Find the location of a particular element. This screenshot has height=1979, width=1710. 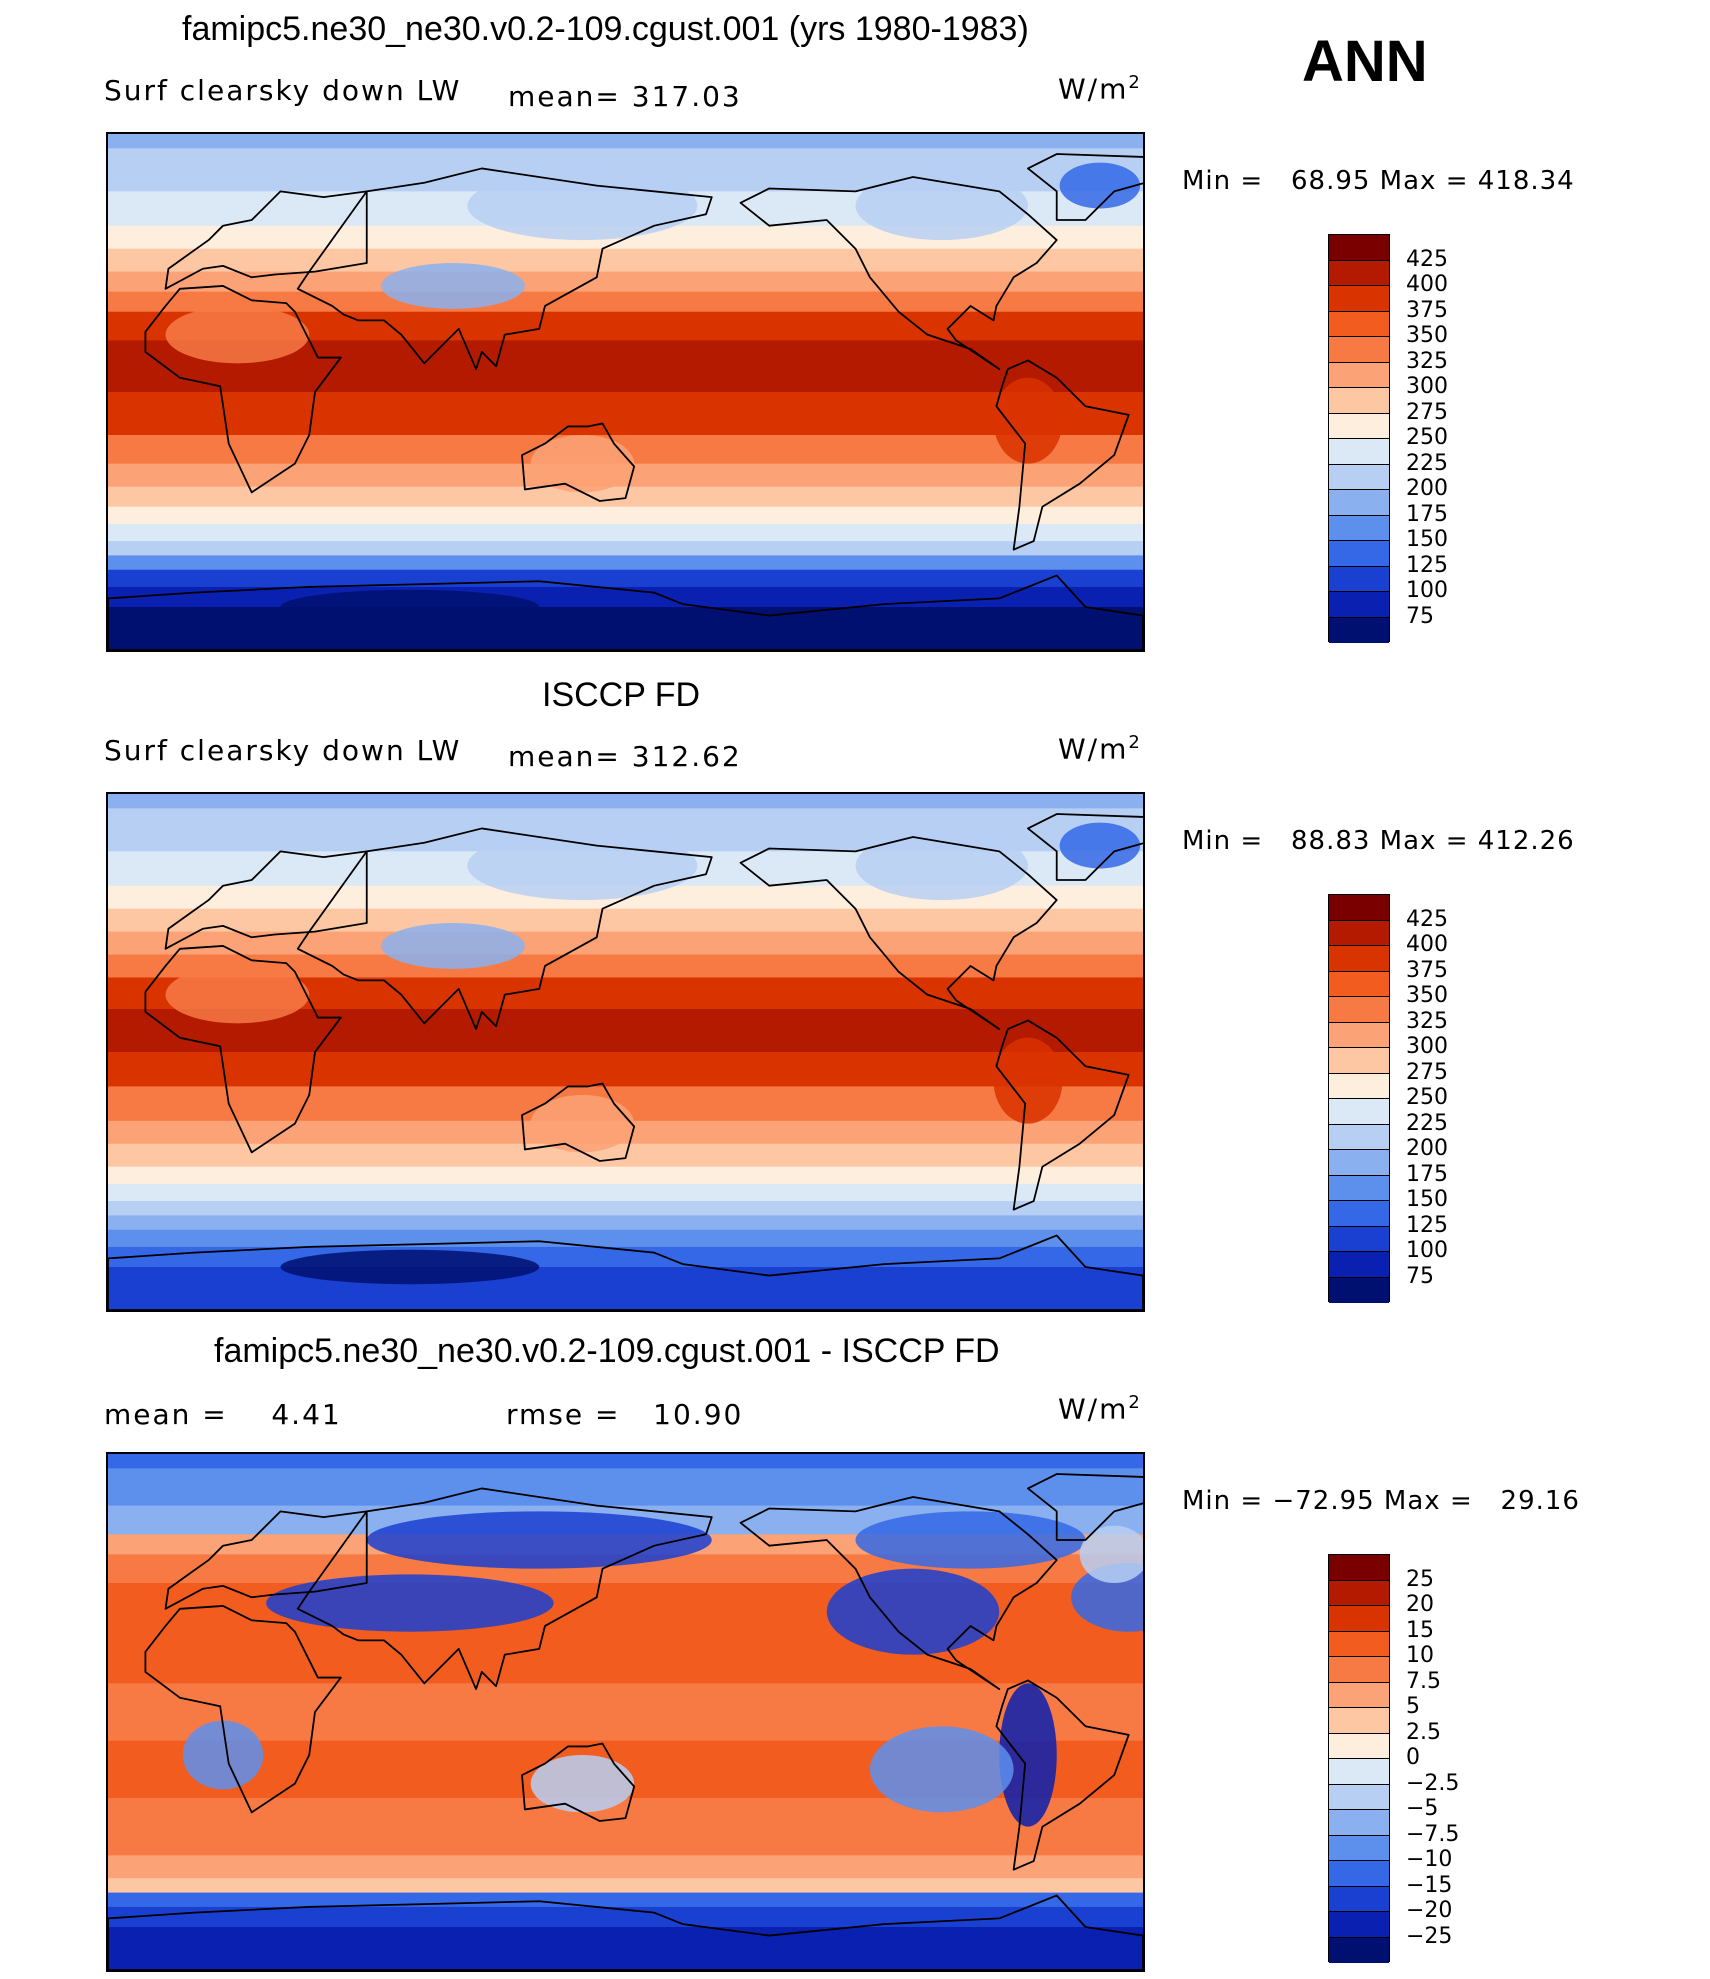

panel1-variable: Surf clearsky down LW is located at coordinates (283, 90).